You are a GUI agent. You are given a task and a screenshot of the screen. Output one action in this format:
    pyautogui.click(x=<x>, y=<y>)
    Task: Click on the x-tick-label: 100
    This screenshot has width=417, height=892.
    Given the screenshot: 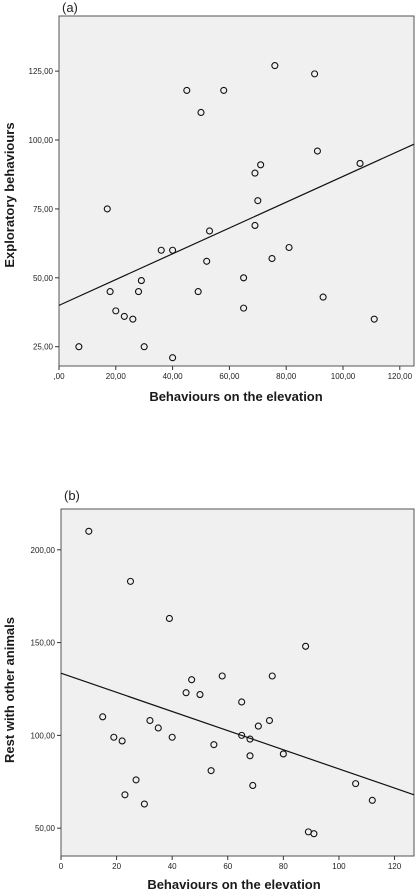 What is the action you would take?
    pyautogui.click(x=339, y=866)
    